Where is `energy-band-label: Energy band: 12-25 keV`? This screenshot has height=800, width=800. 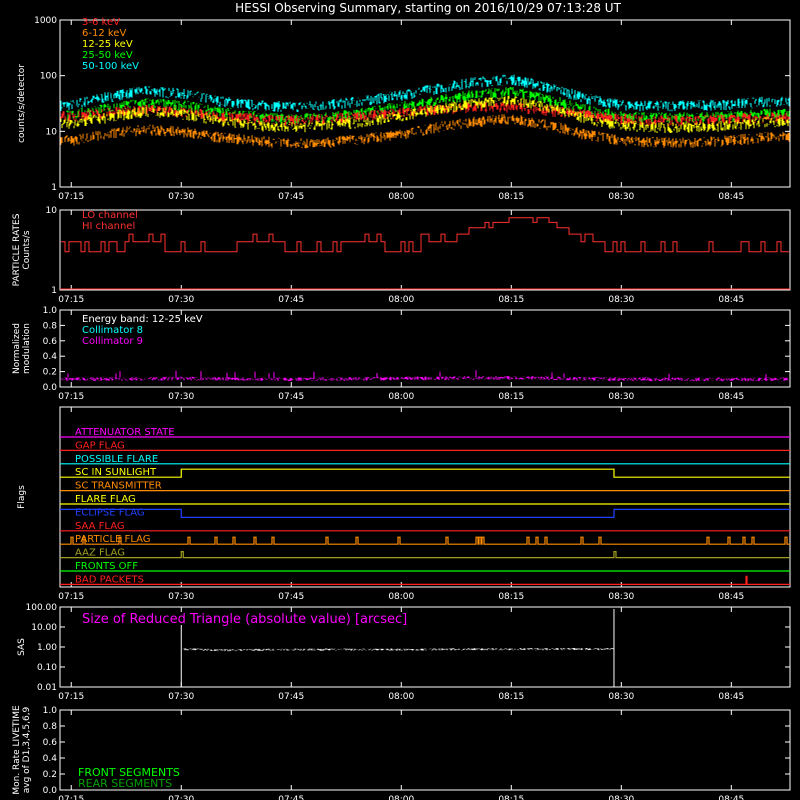 energy-band-label: Energy band: 12-25 keV is located at coordinates (142, 319).